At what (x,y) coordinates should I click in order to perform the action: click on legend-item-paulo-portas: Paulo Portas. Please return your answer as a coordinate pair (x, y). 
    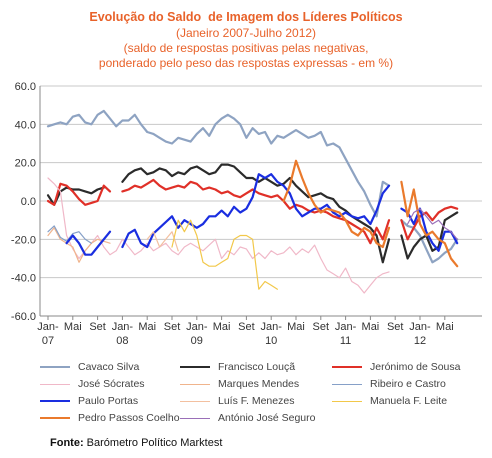
    Looking at the image, I should click on (89, 401).